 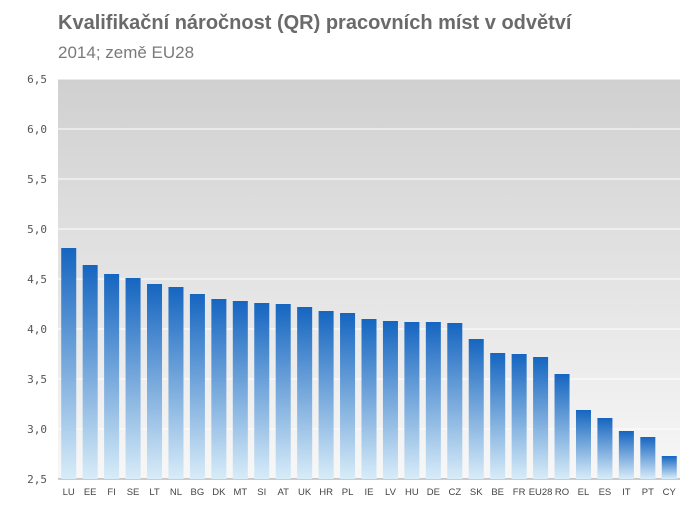 I want to click on x-tick-label: DK, so click(x=219, y=492).